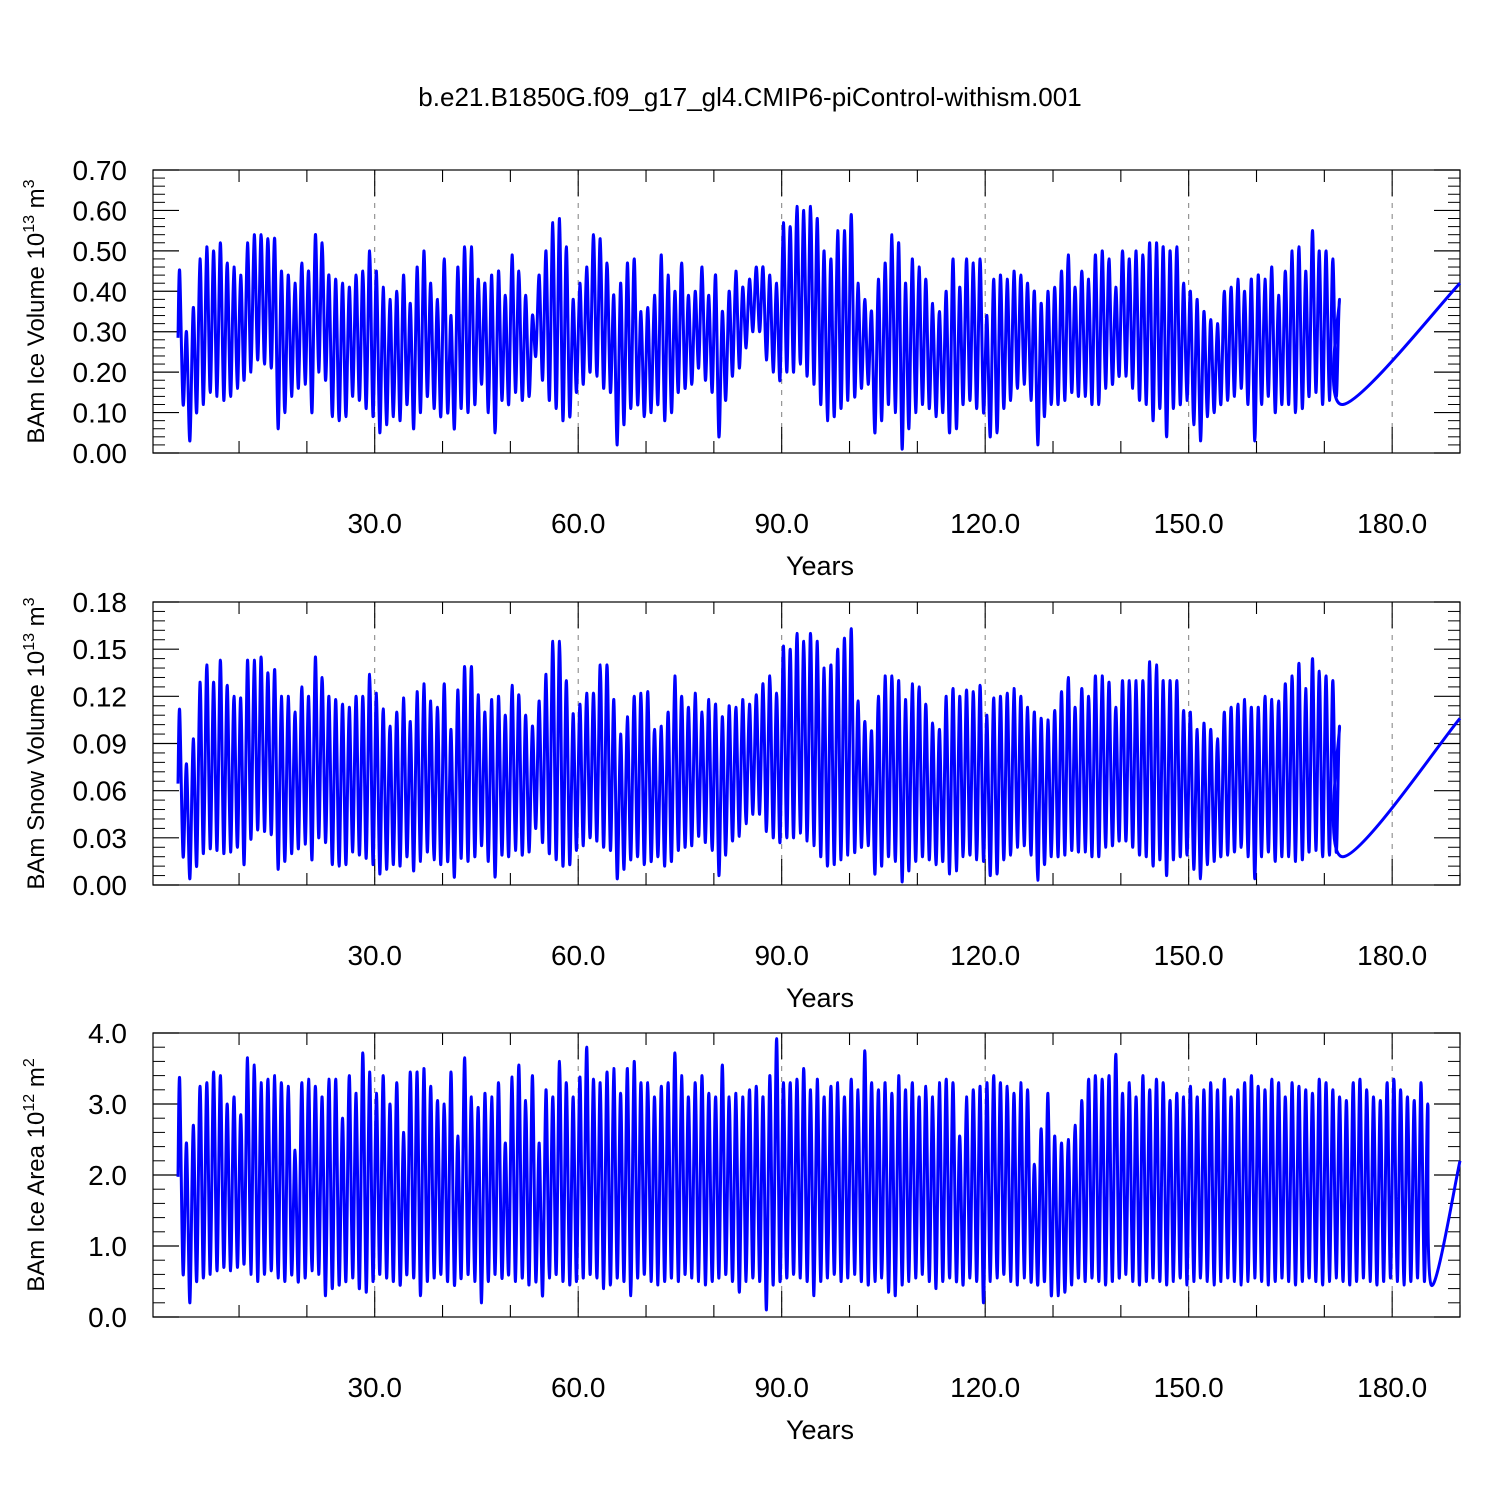 The width and height of the screenshot is (1500, 1500). Describe the element at coordinates (100, 251) in the screenshot. I see `y-tick-label: 0.50` at that location.